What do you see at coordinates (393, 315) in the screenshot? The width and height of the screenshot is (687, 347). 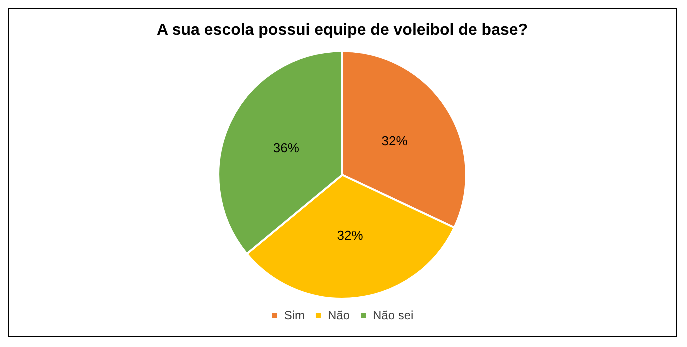 I see `legend-label: Não sei` at bounding box center [393, 315].